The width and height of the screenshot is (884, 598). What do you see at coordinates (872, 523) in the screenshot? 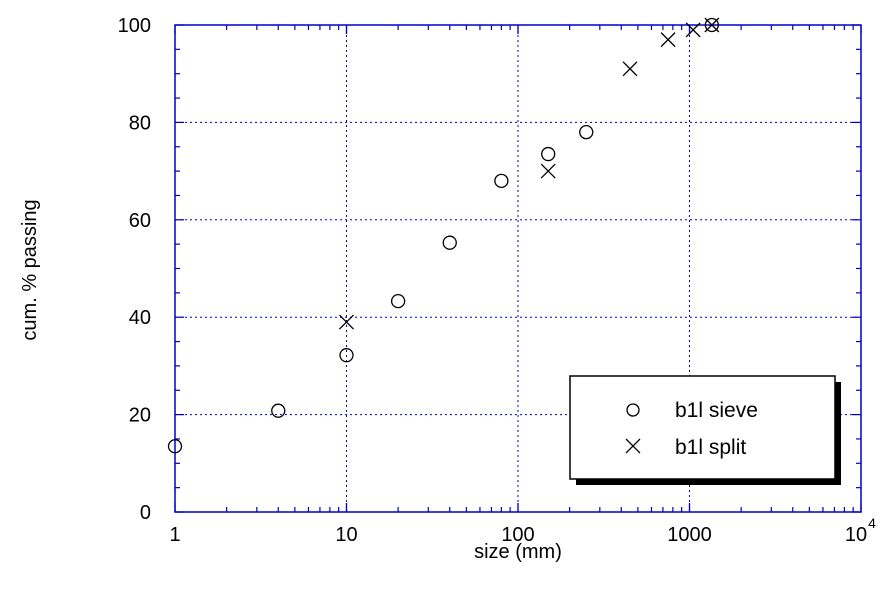
I see `x-tick-label-exponent: 4` at bounding box center [872, 523].